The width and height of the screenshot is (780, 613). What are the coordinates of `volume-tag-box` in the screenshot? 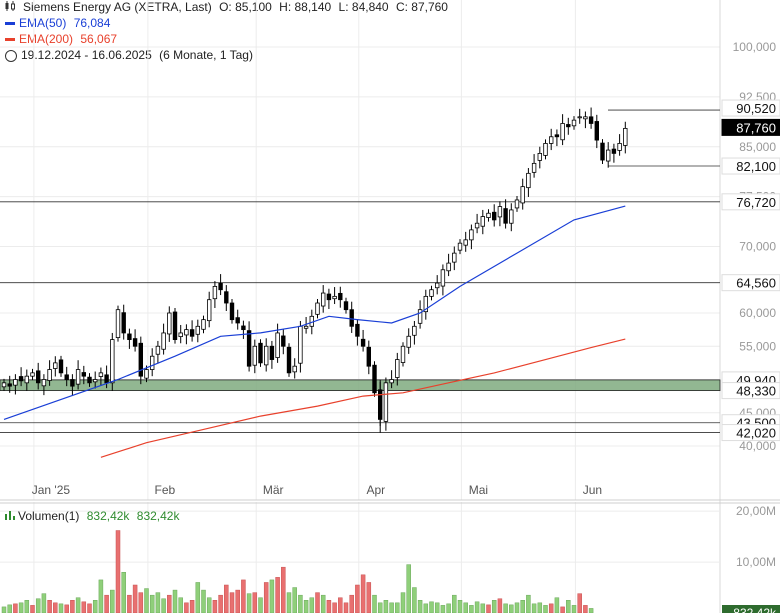 It's located at (751, 609).